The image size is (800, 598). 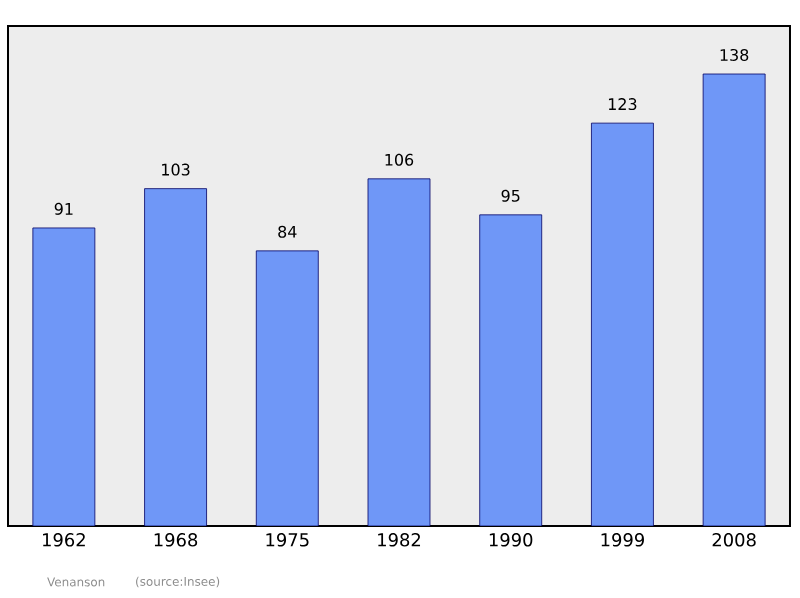 I want to click on x-tick-label: 1975, so click(x=287, y=540).